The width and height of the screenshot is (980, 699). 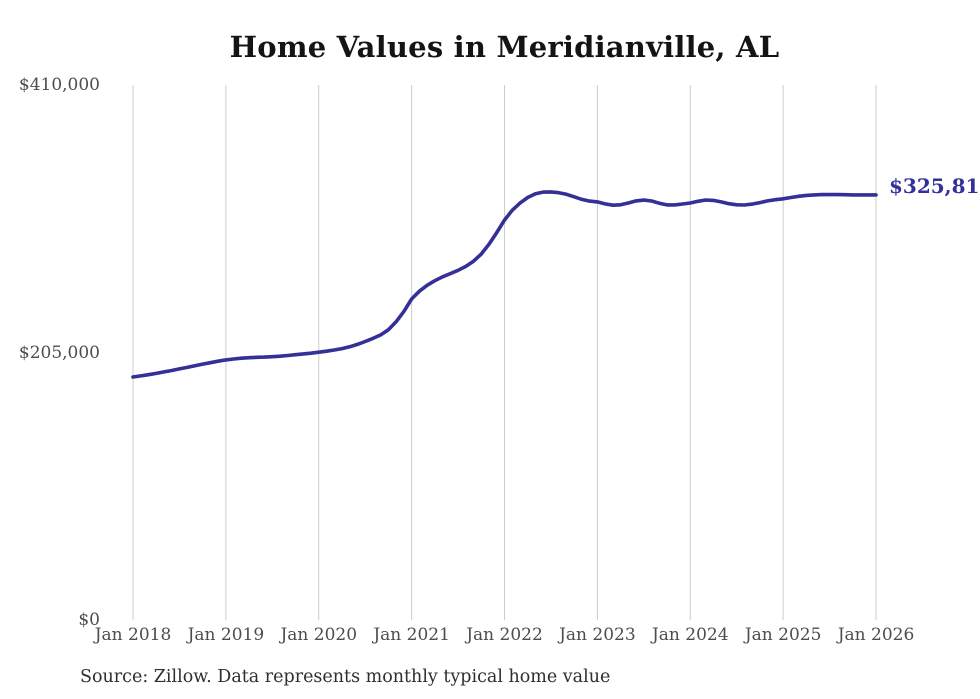 What do you see at coordinates (89, 620) in the screenshot?
I see `y-tick-label: $0` at bounding box center [89, 620].